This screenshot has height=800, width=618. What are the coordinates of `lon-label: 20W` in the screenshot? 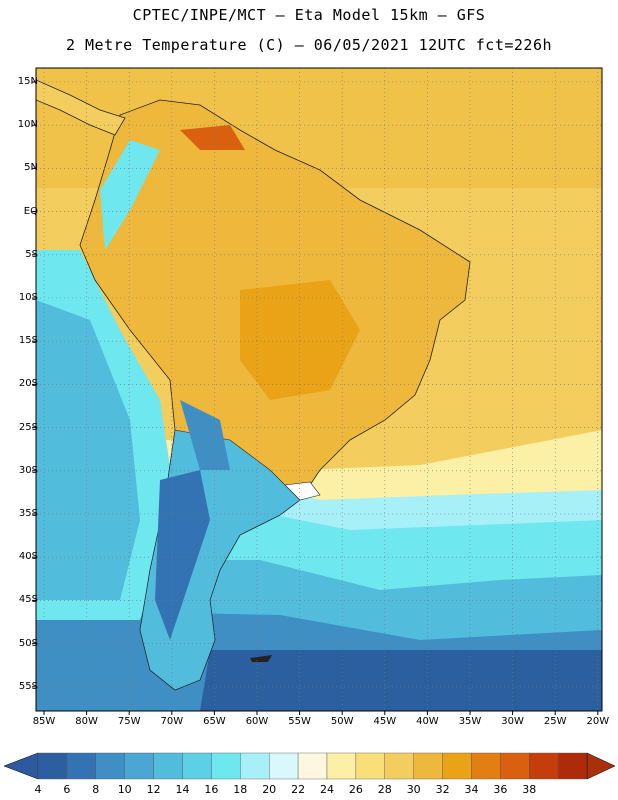 It's located at (598, 721).